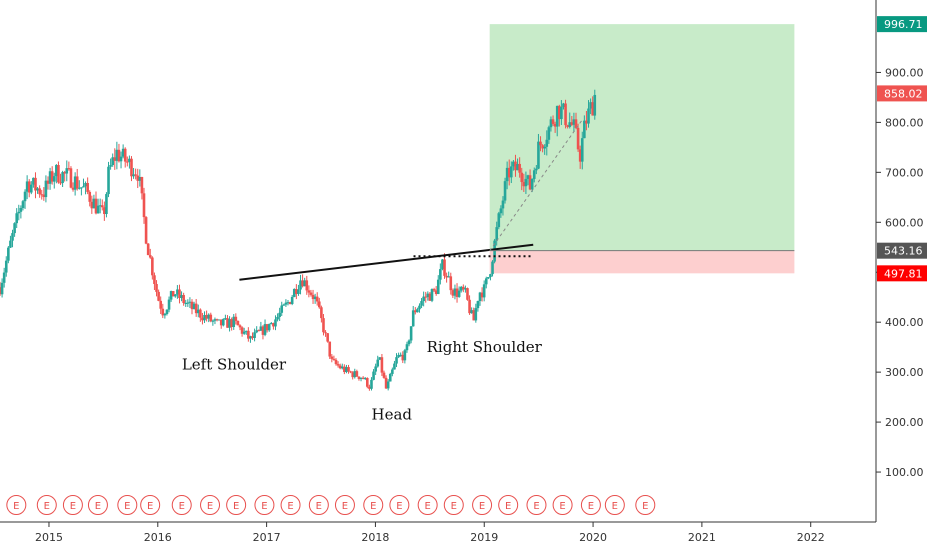  I want to click on stop-zone, so click(642, 262).